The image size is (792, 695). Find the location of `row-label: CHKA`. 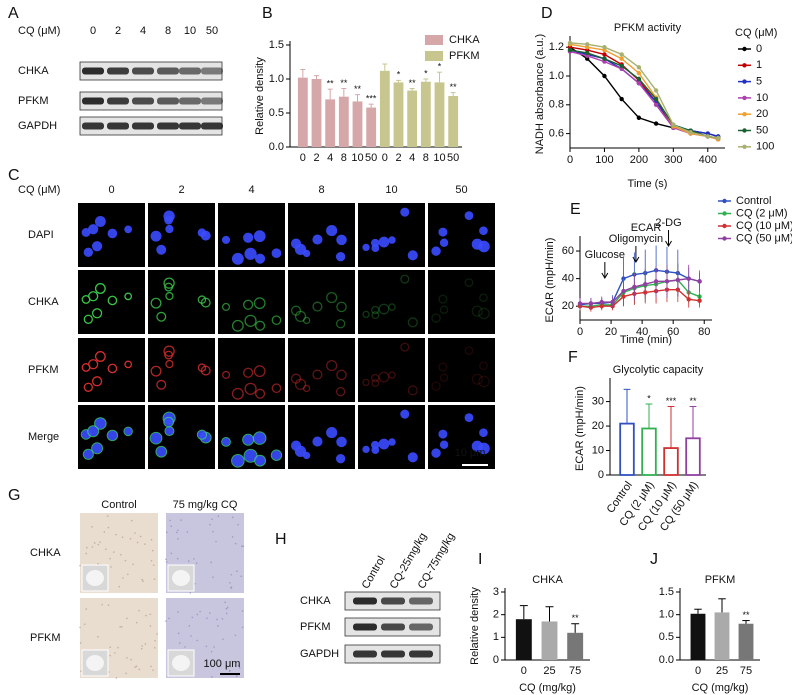

row-label: CHKA is located at coordinates (33, 71).